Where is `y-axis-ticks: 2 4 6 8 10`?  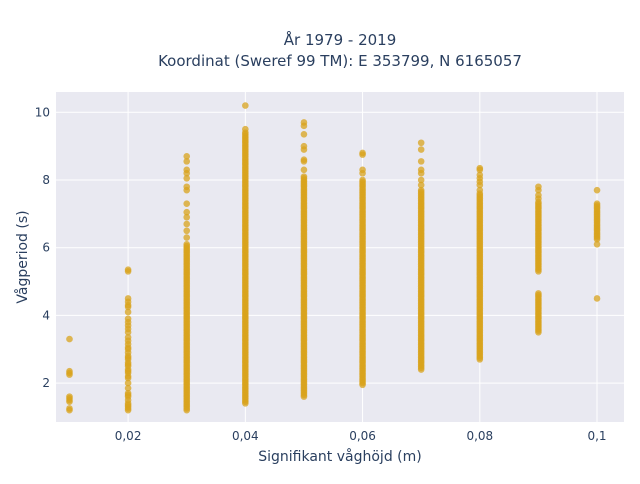 y-axis-ticks: 2 4 6 8 10 is located at coordinates (42, 247).